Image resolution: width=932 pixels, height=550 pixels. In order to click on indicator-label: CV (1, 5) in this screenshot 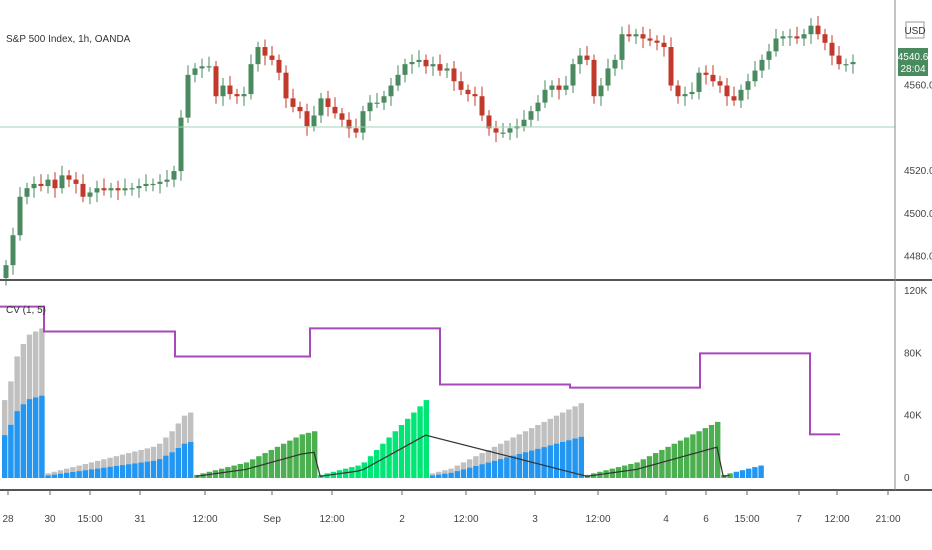, I will do `click(26, 310)`.